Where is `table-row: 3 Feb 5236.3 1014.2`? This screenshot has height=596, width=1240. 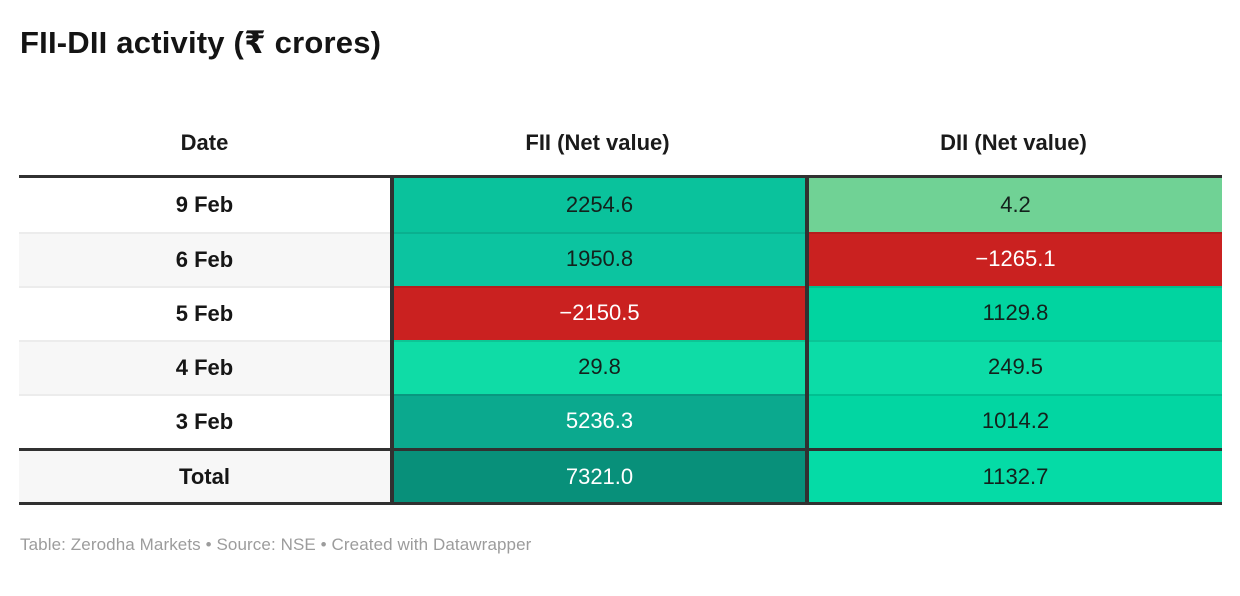 table-row: 3 Feb 5236.3 1014.2 is located at coordinates (620, 421).